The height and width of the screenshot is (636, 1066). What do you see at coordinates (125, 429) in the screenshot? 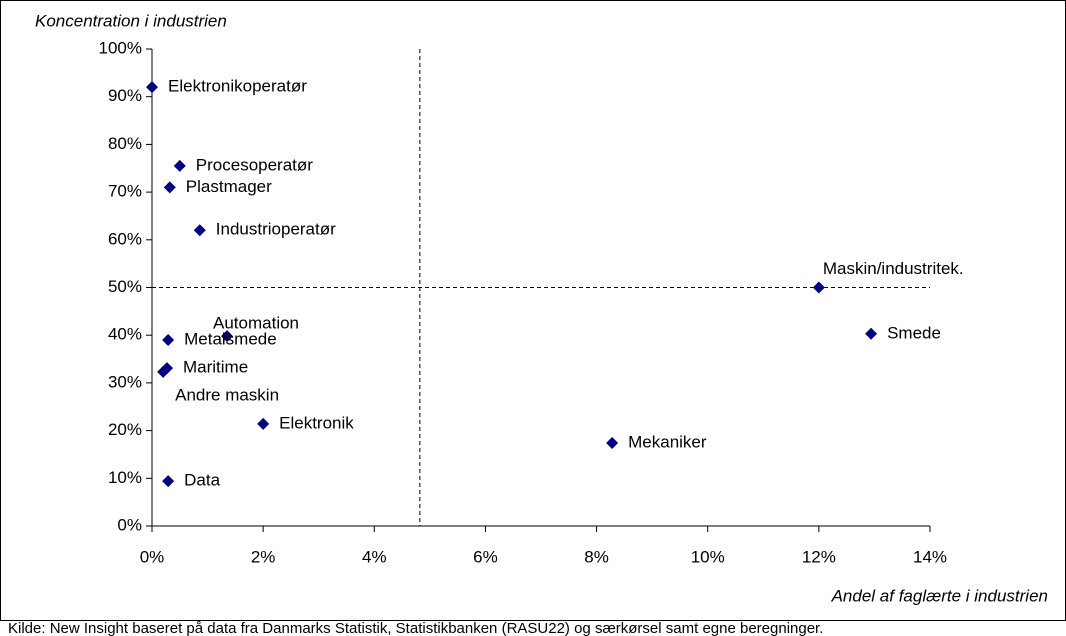
I see `y-tick-label: 20%` at bounding box center [125, 429].